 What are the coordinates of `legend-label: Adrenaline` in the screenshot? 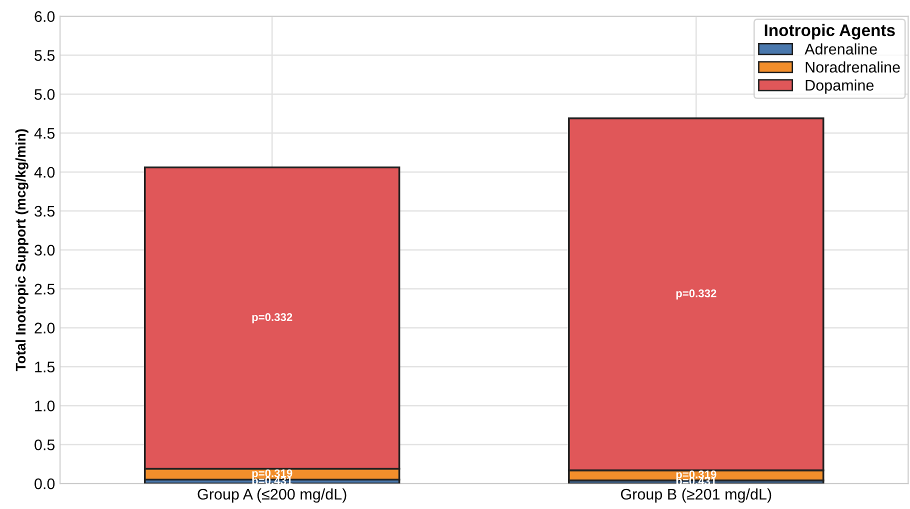 It's located at (840, 49).